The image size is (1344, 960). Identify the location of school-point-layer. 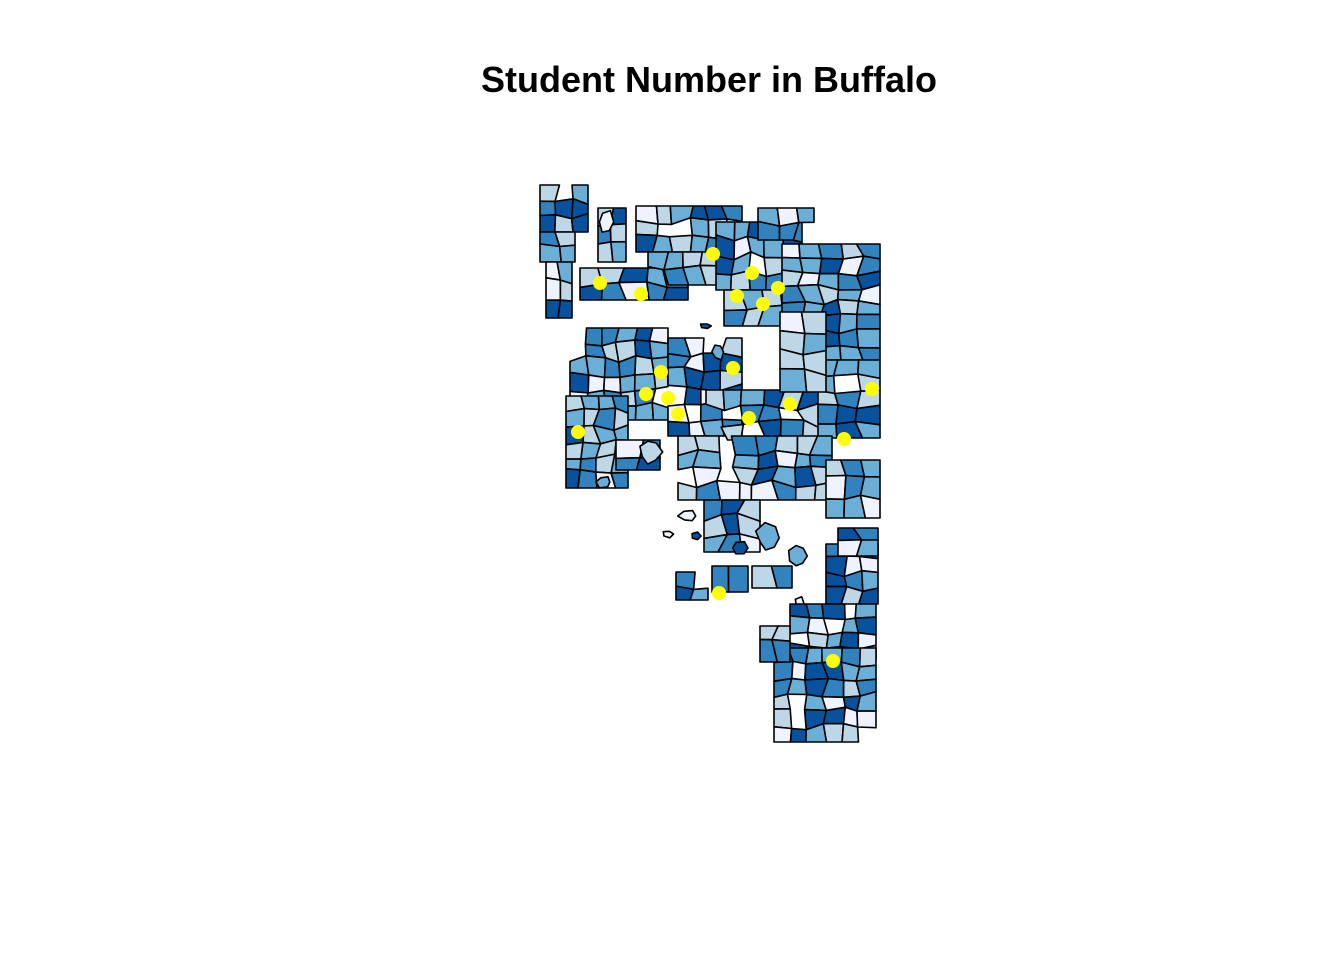
(725, 457).